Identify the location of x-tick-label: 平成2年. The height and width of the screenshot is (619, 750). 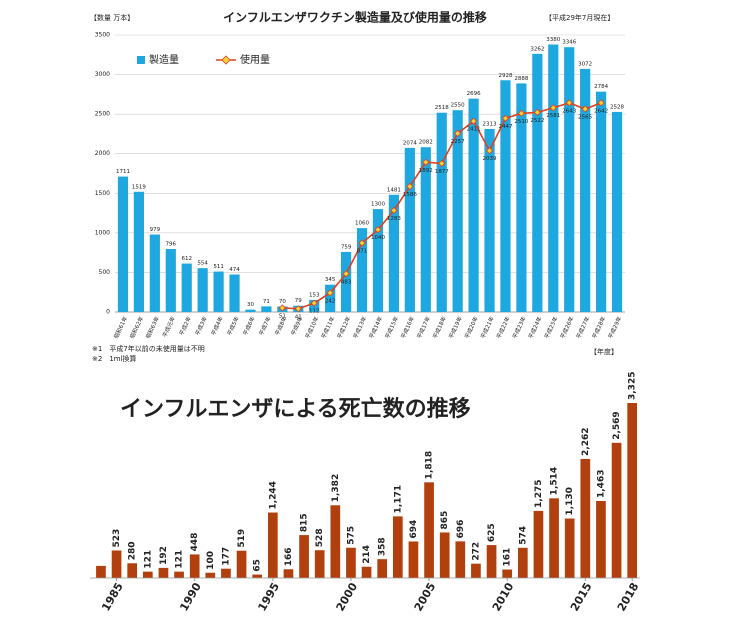
(185, 326).